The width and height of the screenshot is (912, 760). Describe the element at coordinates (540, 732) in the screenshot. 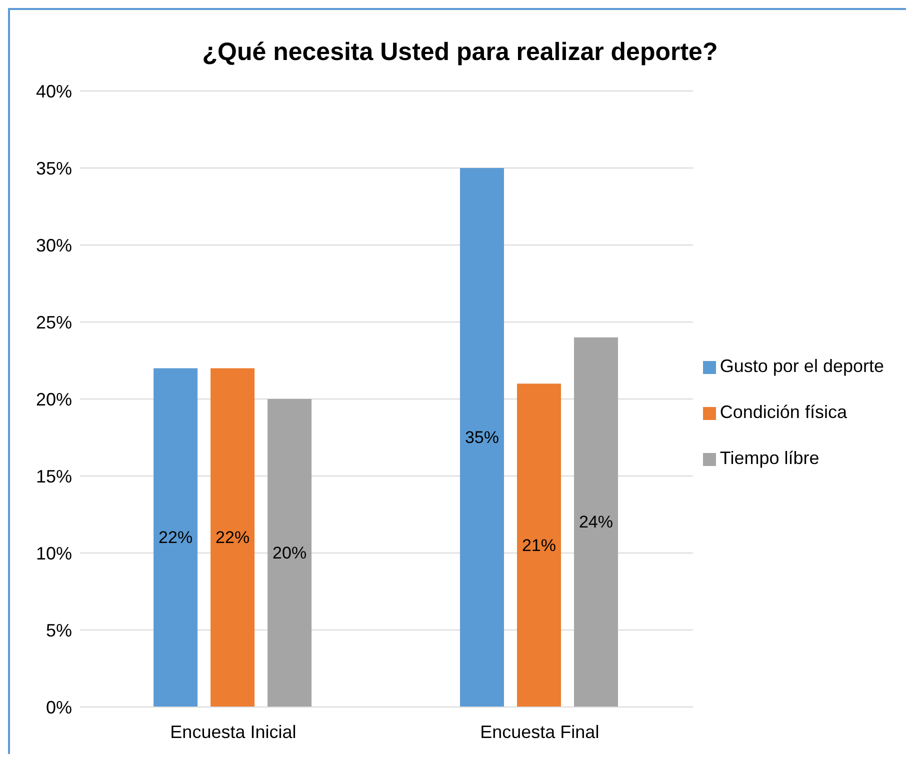

I see `x-tick-label: Encuesta Final` at that location.